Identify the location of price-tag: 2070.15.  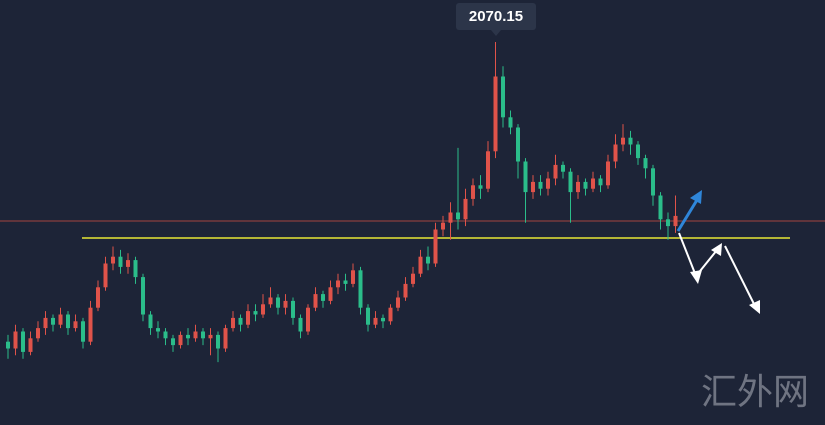
(496, 19).